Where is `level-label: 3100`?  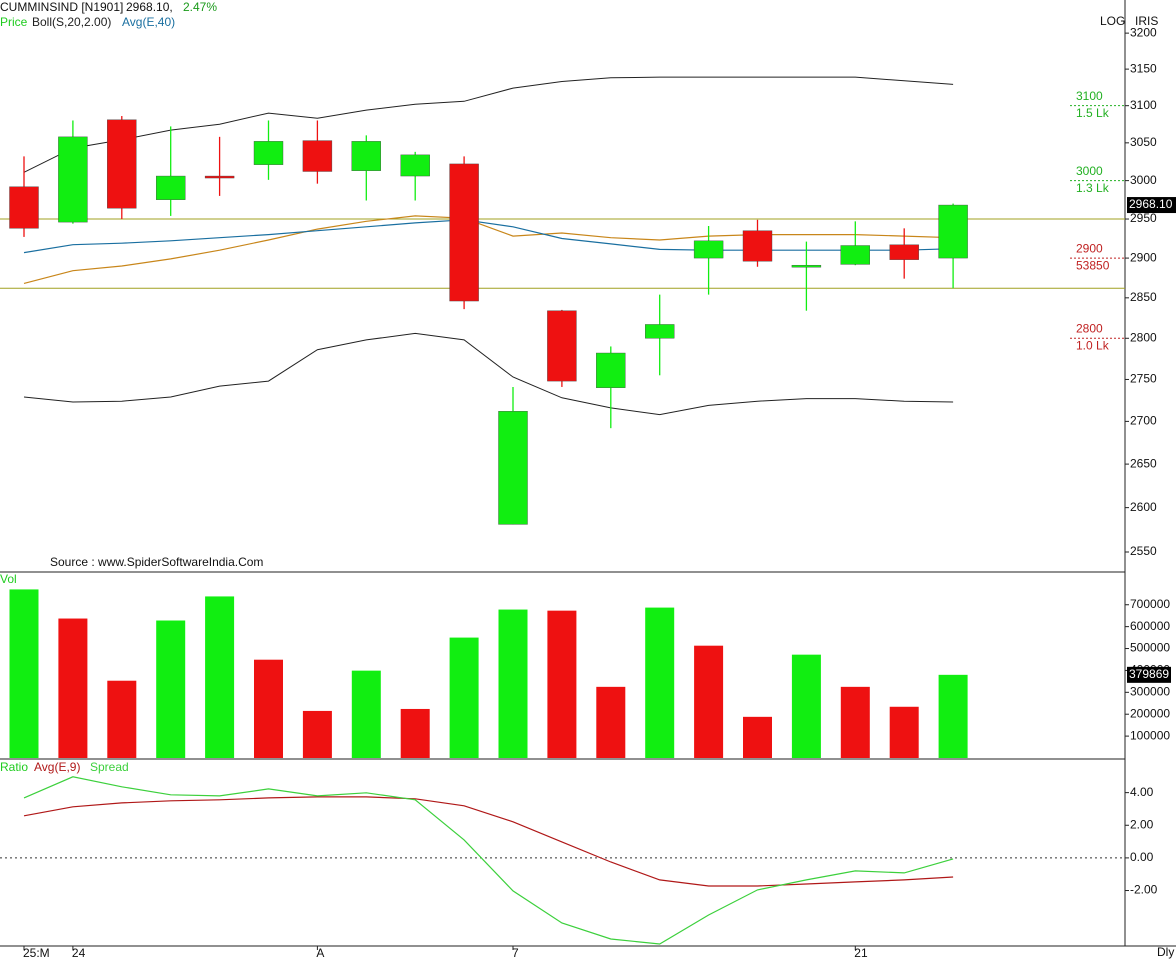
level-label: 3100 is located at coordinates (1089, 96).